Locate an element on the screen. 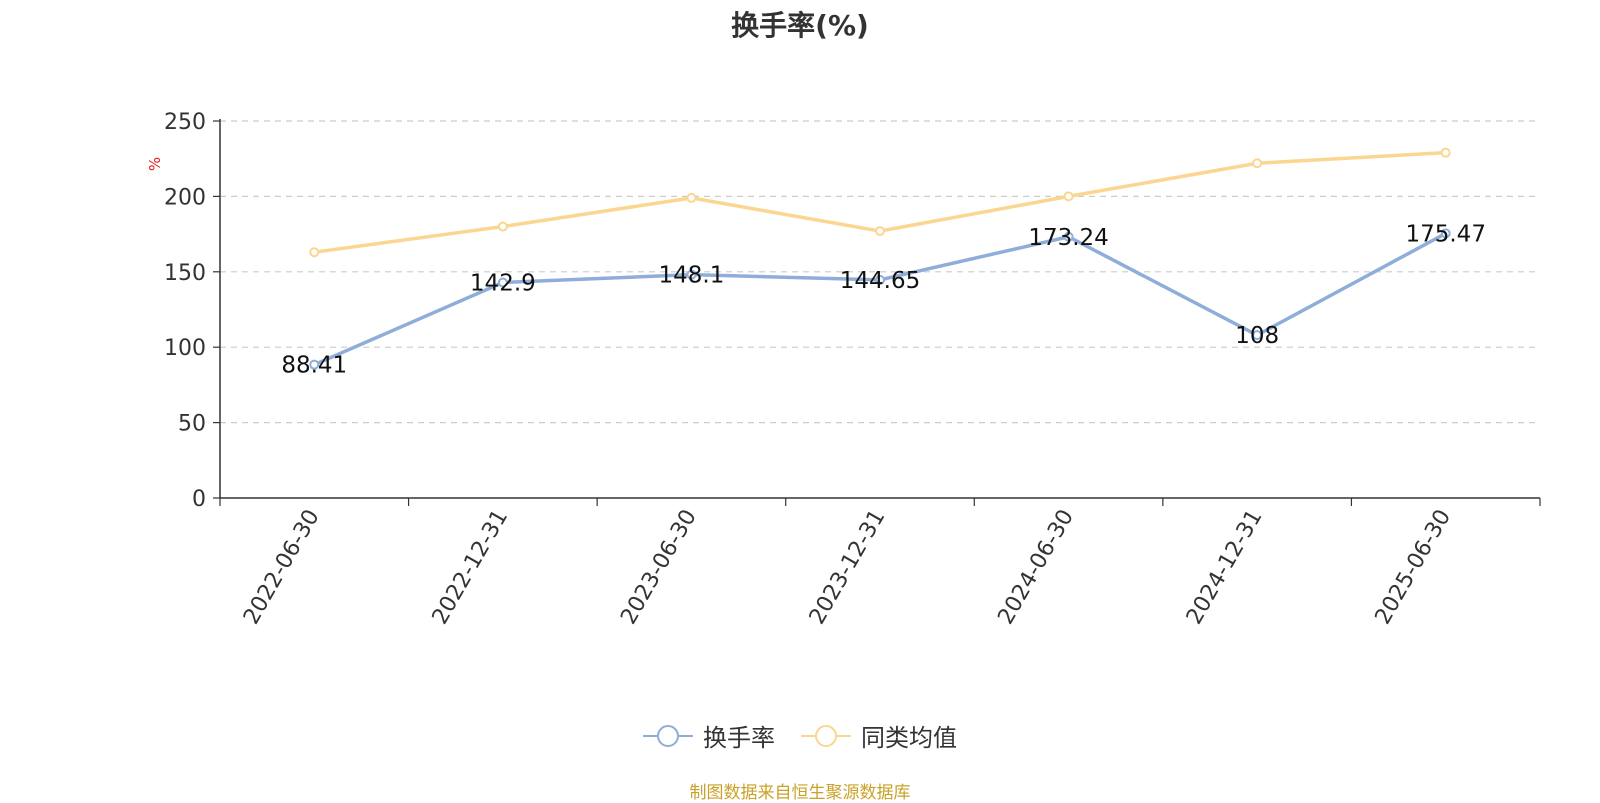 Image resolution: width=1600 pixels, height=803 pixels. data-label: 148.1 is located at coordinates (691, 276).